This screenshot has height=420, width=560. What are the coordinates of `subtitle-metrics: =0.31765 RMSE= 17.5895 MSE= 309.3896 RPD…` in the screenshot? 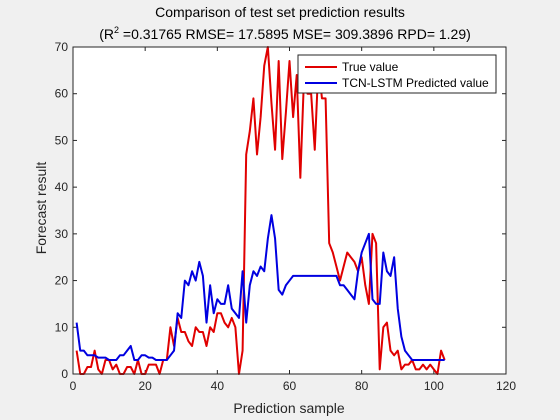 It's located at (295, 34).